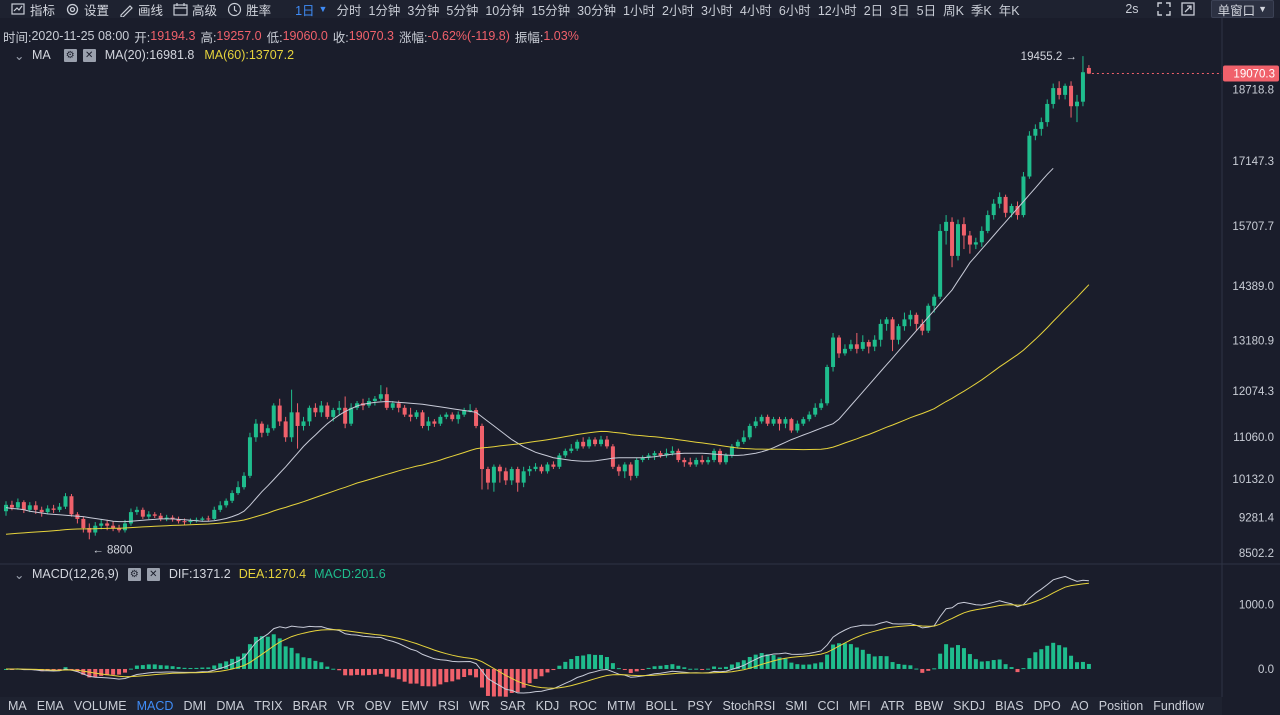  I want to click on period-3: 5分钟, so click(462, 10).